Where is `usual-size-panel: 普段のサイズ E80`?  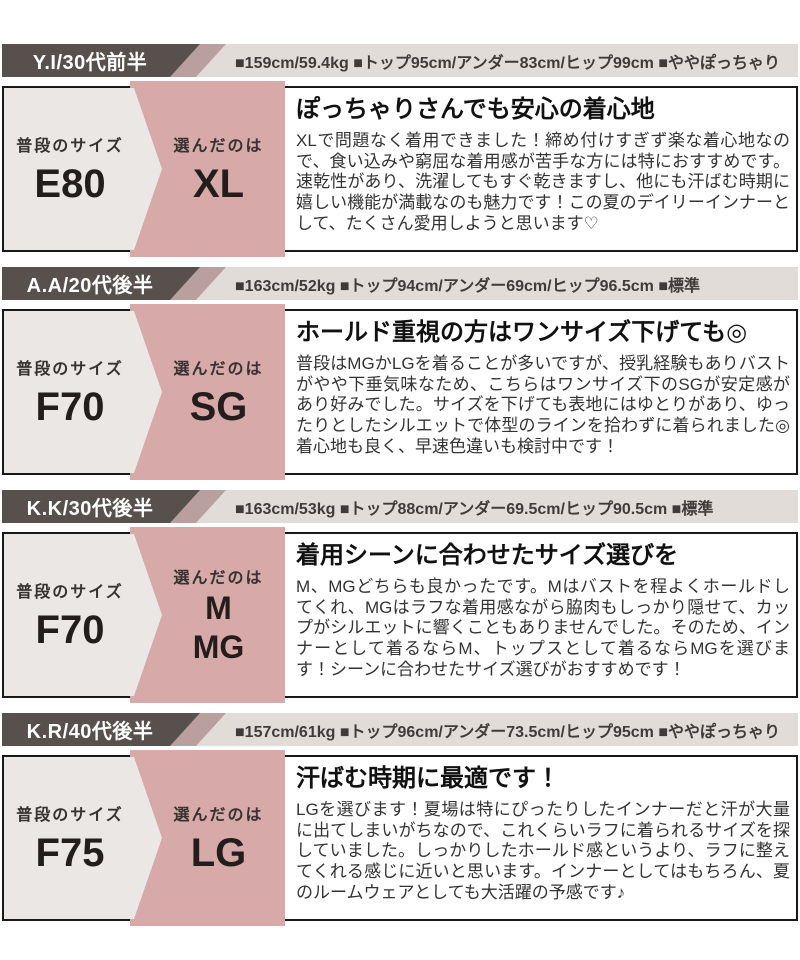 usual-size-panel: 普段のサイズ E80 is located at coordinates (83, 169).